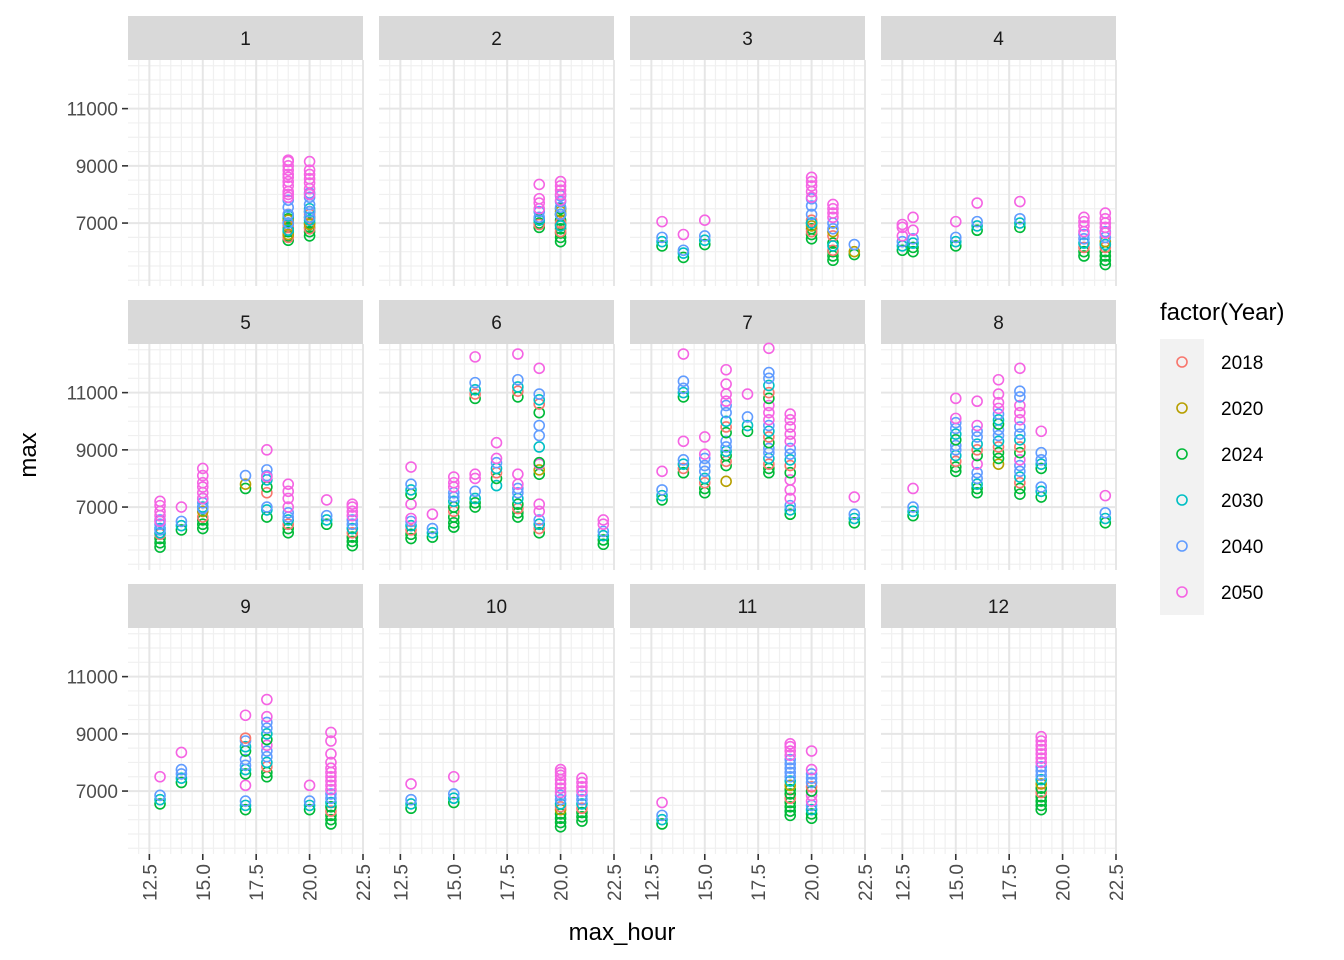 The width and height of the screenshot is (1344, 960). Describe the element at coordinates (748, 435) in the screenshot. I see `facet-panel-7: 7` at that location.